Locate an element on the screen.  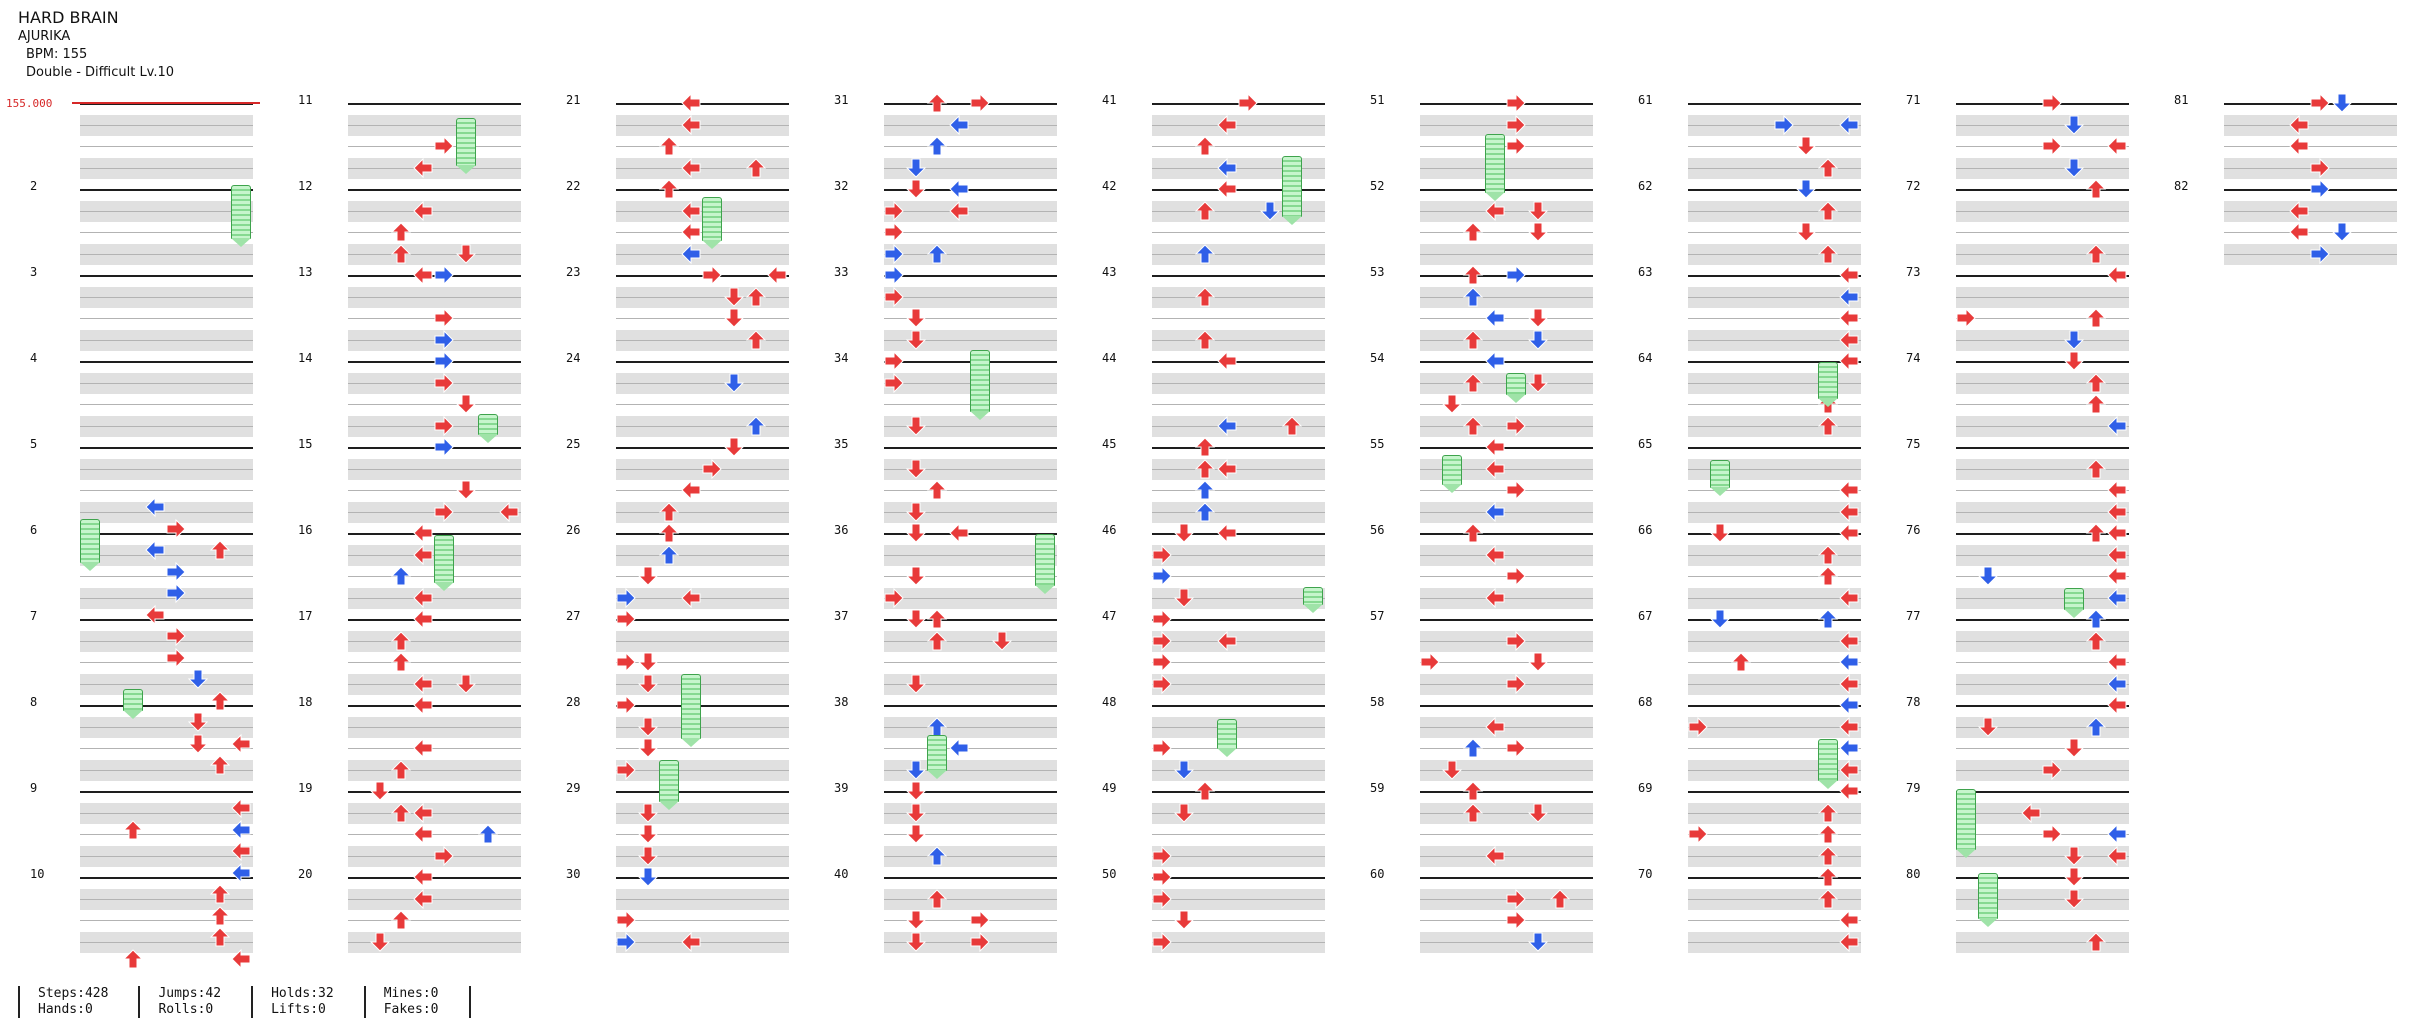
measure-number: 51 is located at coordinates (1377, 100).